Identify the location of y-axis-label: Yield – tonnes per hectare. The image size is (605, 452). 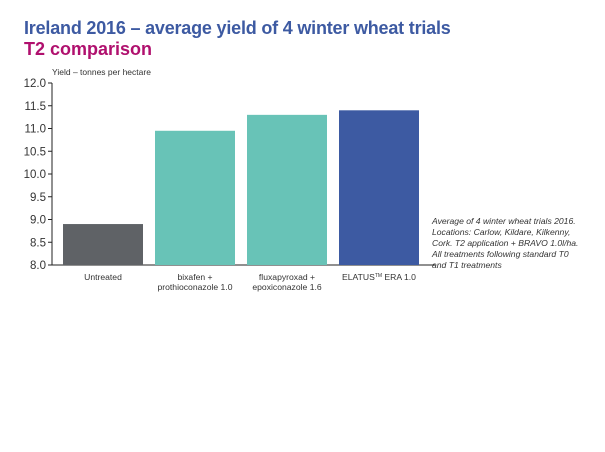
(101, 72).